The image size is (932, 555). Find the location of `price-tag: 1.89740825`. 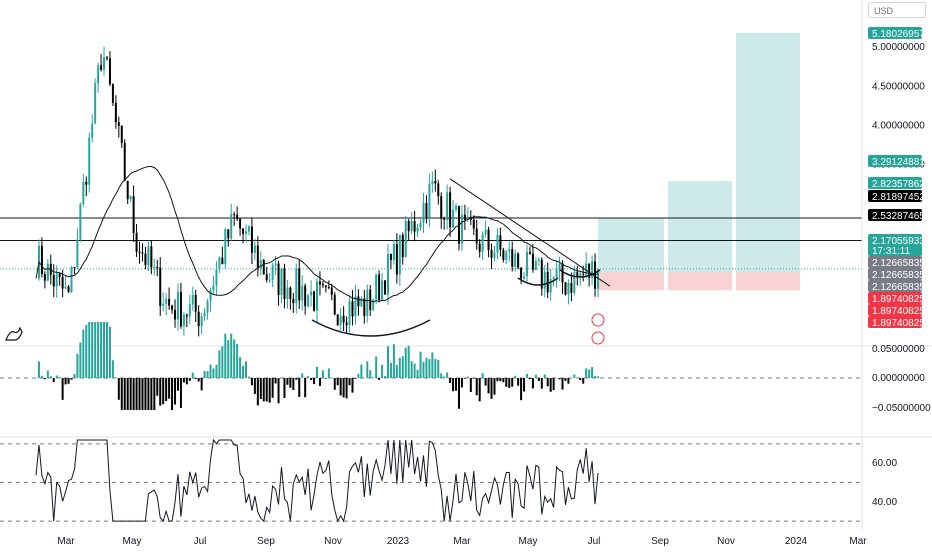

price-tag: 1.89740825 is located at coordinates (896, 322).